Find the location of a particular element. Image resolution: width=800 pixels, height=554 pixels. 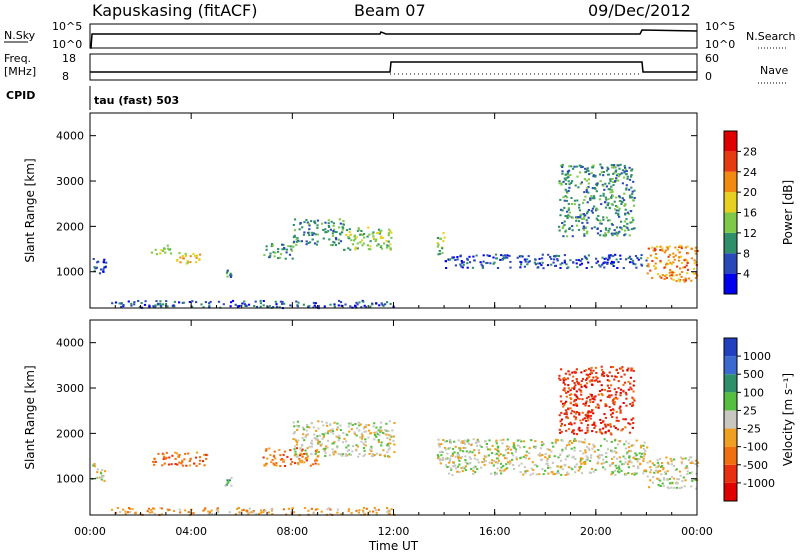

freq-label-1: Freq. is located at coordinates (17, 58).